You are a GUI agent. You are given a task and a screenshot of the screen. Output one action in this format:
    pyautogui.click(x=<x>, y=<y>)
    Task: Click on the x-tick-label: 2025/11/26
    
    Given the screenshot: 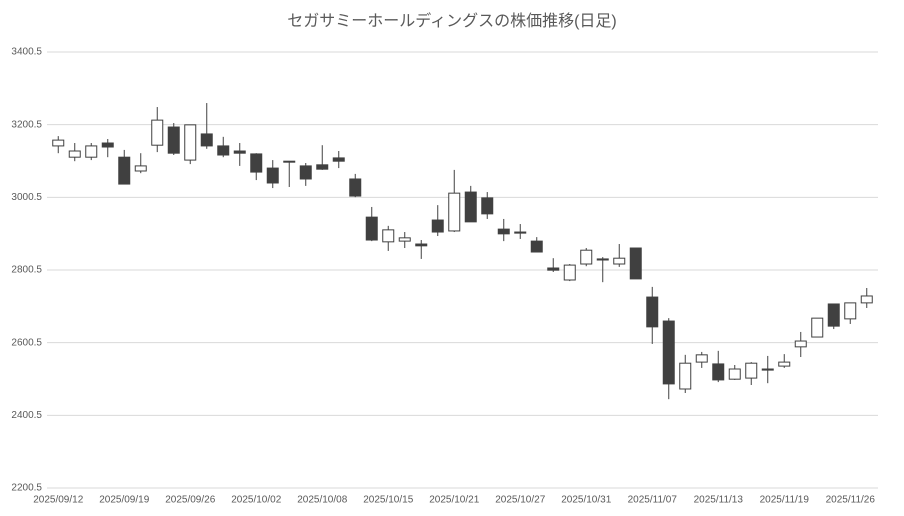 What is the action you would take?
    pyautogui.click(x=851, y=500)
    